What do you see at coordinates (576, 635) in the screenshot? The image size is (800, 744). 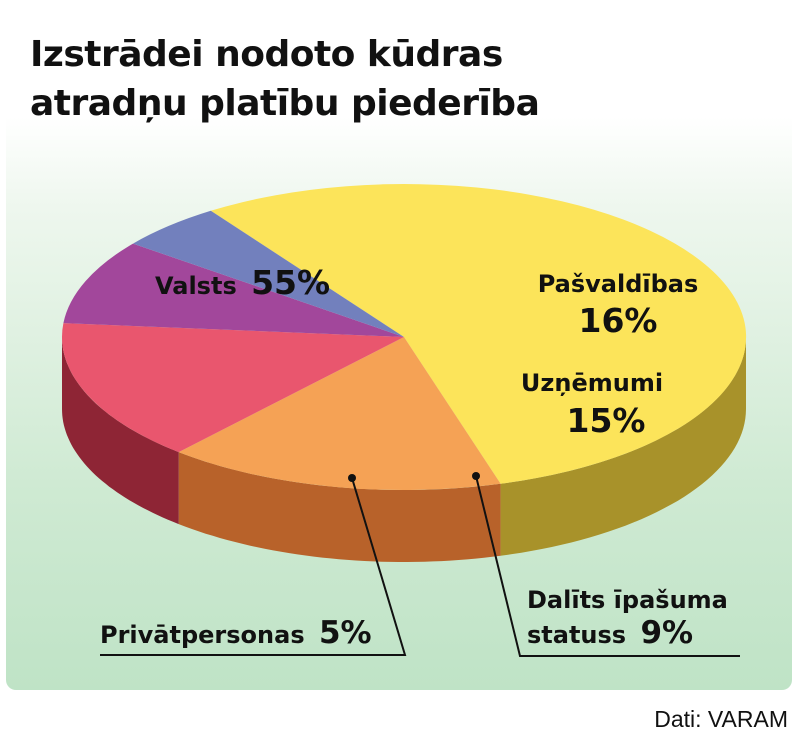 I see `slice-name-dalits-line-2: statuss` at bounding box center [576, 635].